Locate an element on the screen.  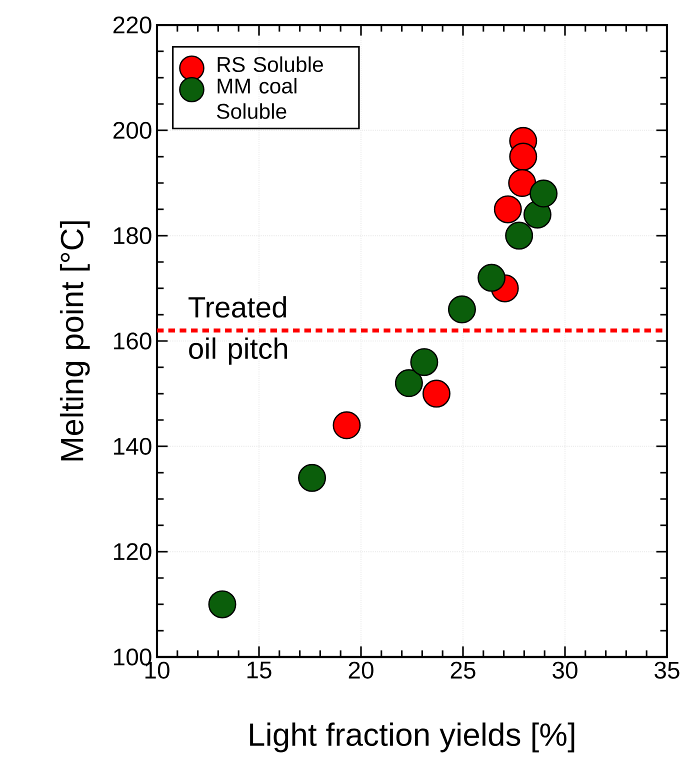
y-tick-label: 180 is located at coordinates (133, 235).